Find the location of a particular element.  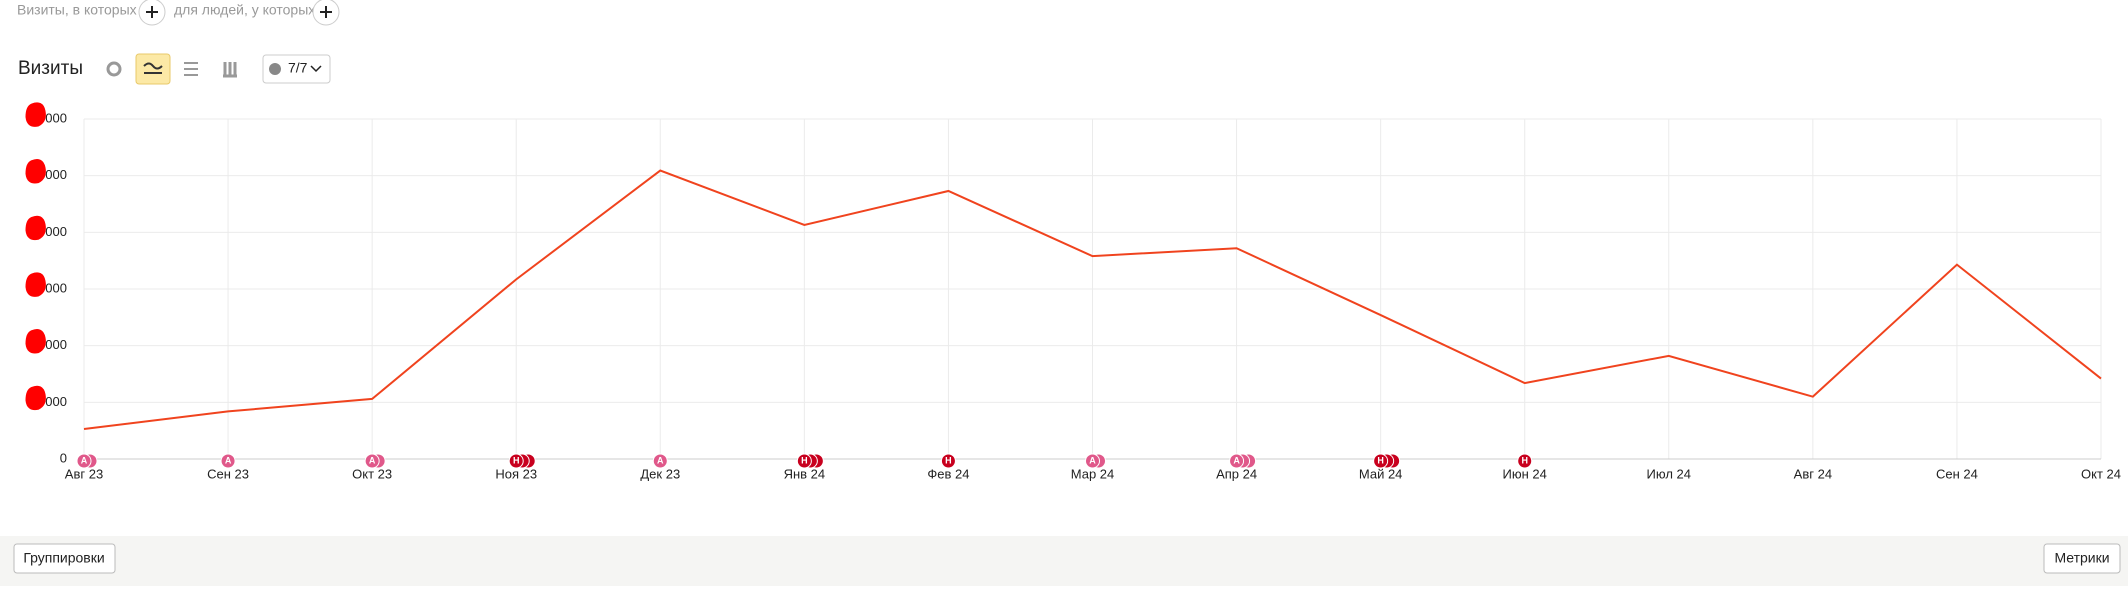

line-icon is located at coordinates (153, 68).